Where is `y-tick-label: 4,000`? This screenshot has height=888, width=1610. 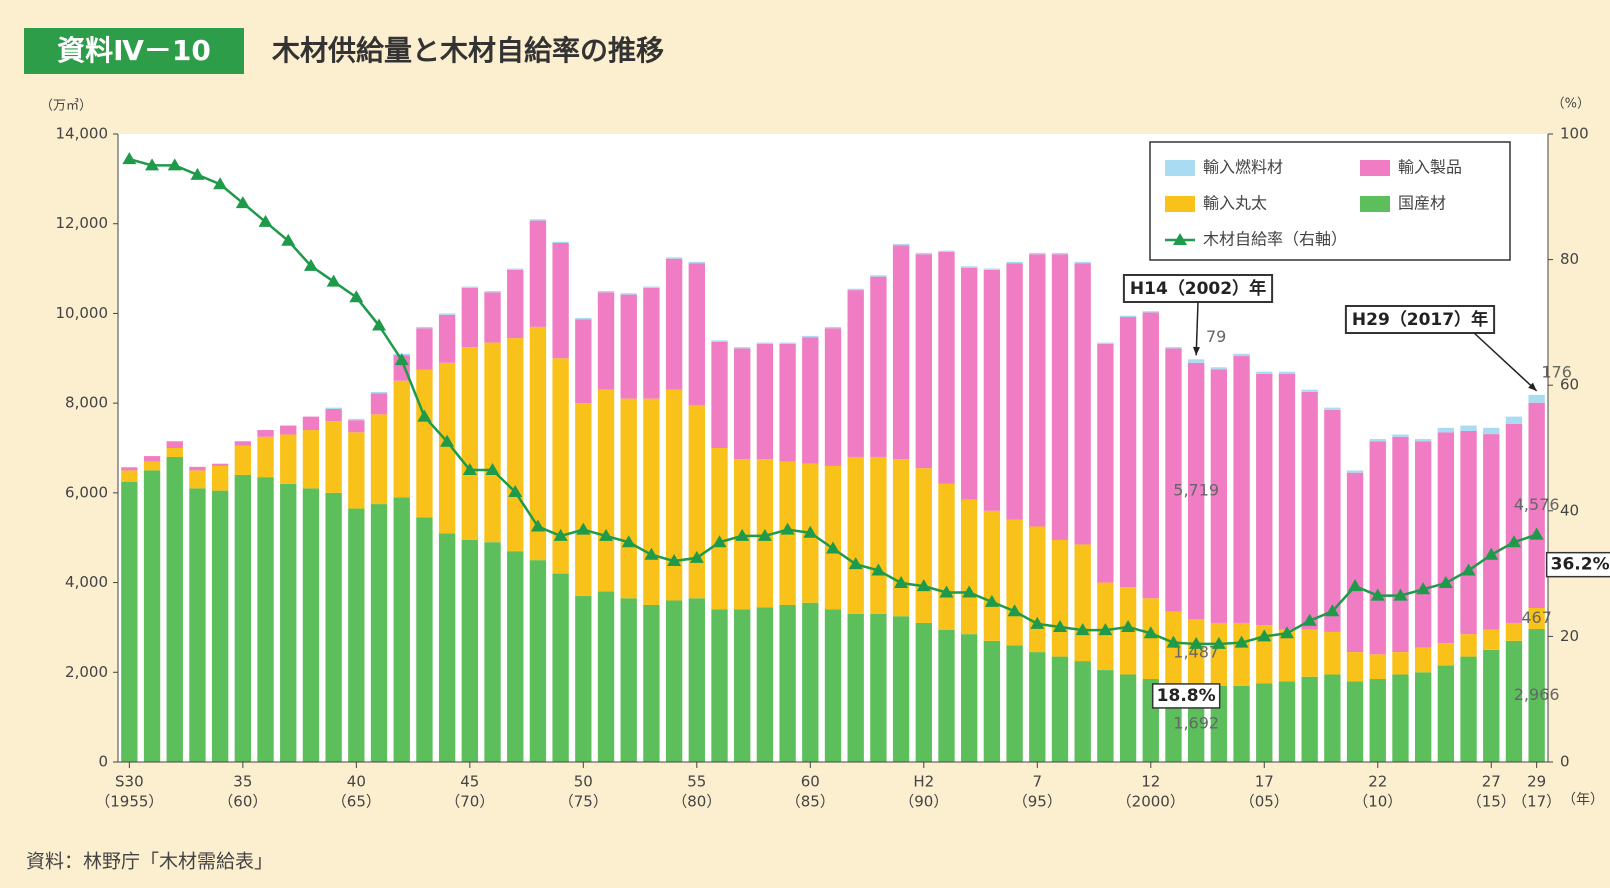 y-tick-label: 4,000 is located at coordinates (86, 582).